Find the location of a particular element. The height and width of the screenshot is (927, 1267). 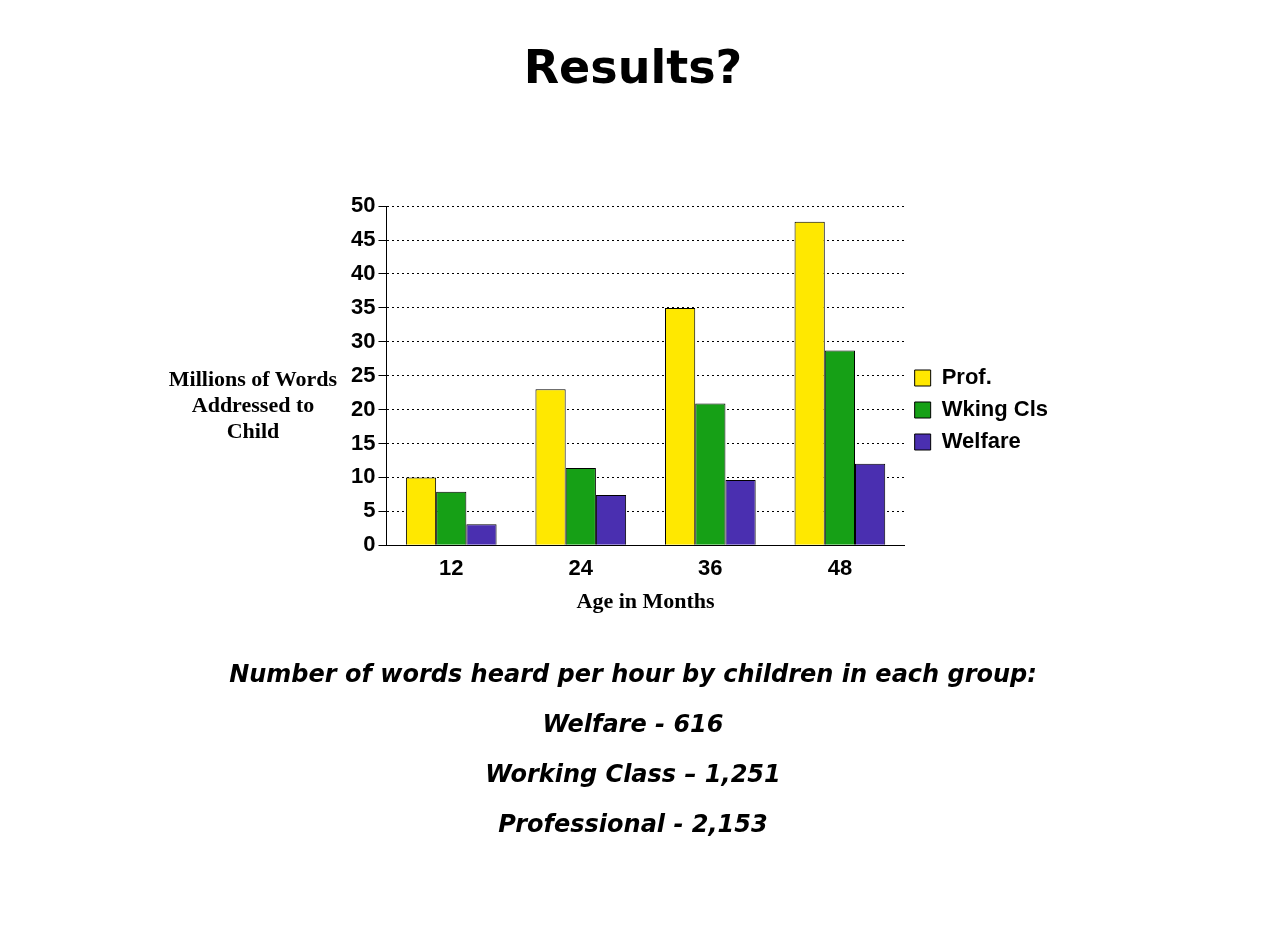

y-tick-label: 15 is located at coordinates (363, 442).